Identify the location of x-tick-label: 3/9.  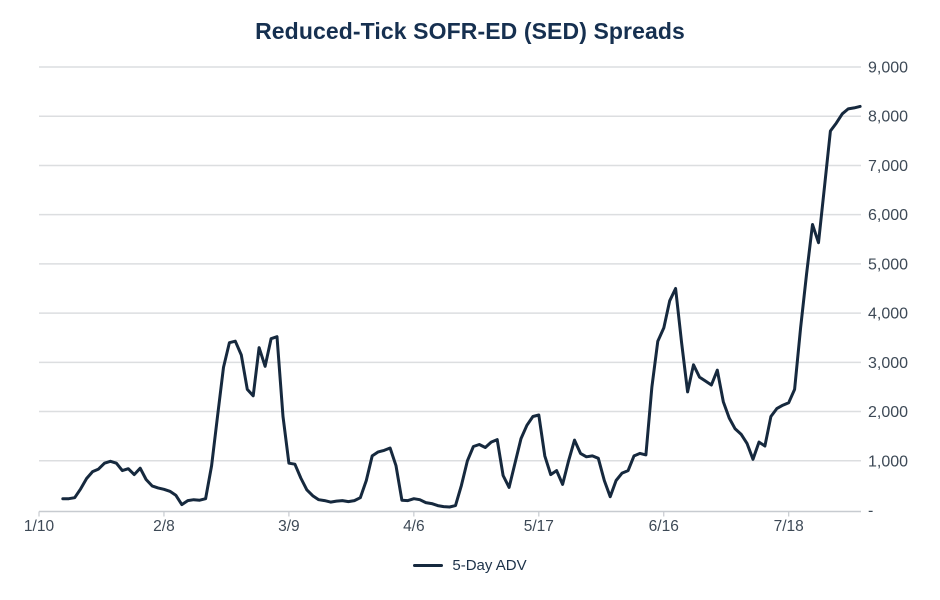
(289, 526).